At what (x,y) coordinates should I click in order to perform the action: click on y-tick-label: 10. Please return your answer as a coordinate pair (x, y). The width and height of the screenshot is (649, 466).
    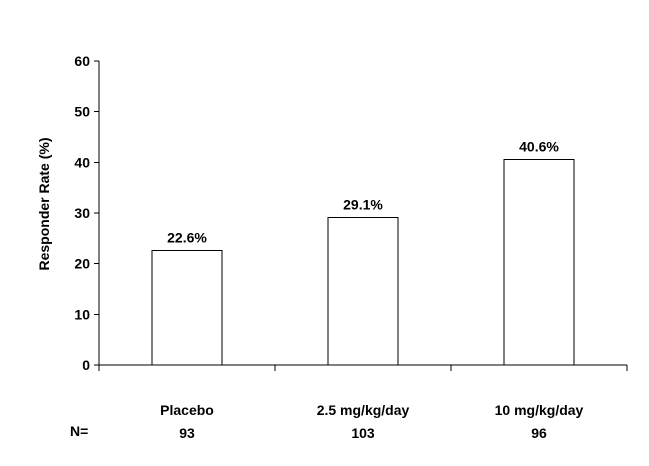
    Looking at the image, I should click on (82, 314).